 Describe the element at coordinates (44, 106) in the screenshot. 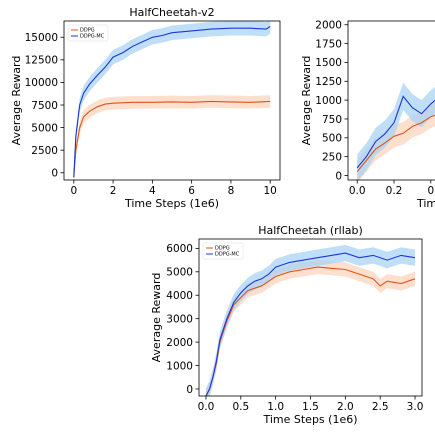

I see `y-tick-label: 7500` at that location.